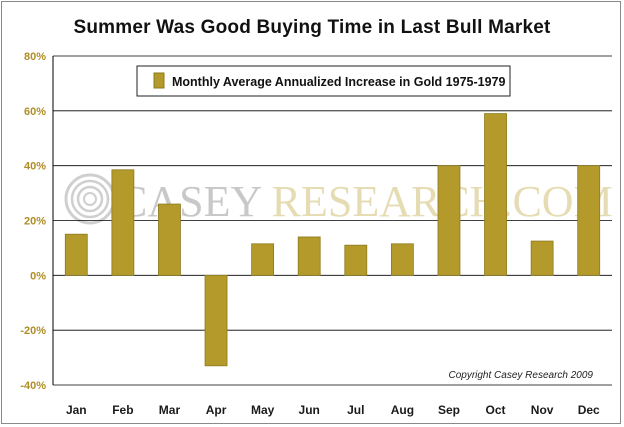 This screenshot has height=427, width=624. What do you see at coordinates (365, 201) in the screenshot?
I see `watermark-text: CASEY RESEARCH.COM` at bounding box center [365, 201].